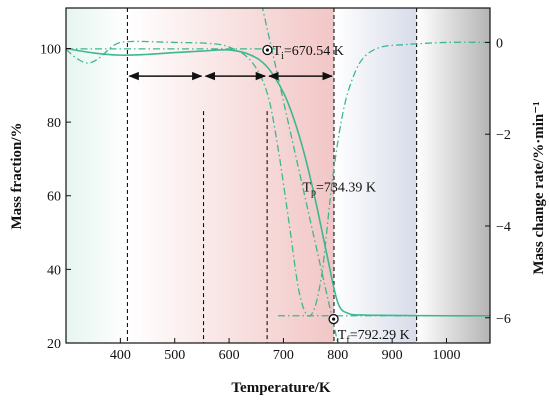 The image size is (550, 407). Describe the element at coordinates (348, 340) in the screenshot. I see `marker-label-subscript: f` at that location.